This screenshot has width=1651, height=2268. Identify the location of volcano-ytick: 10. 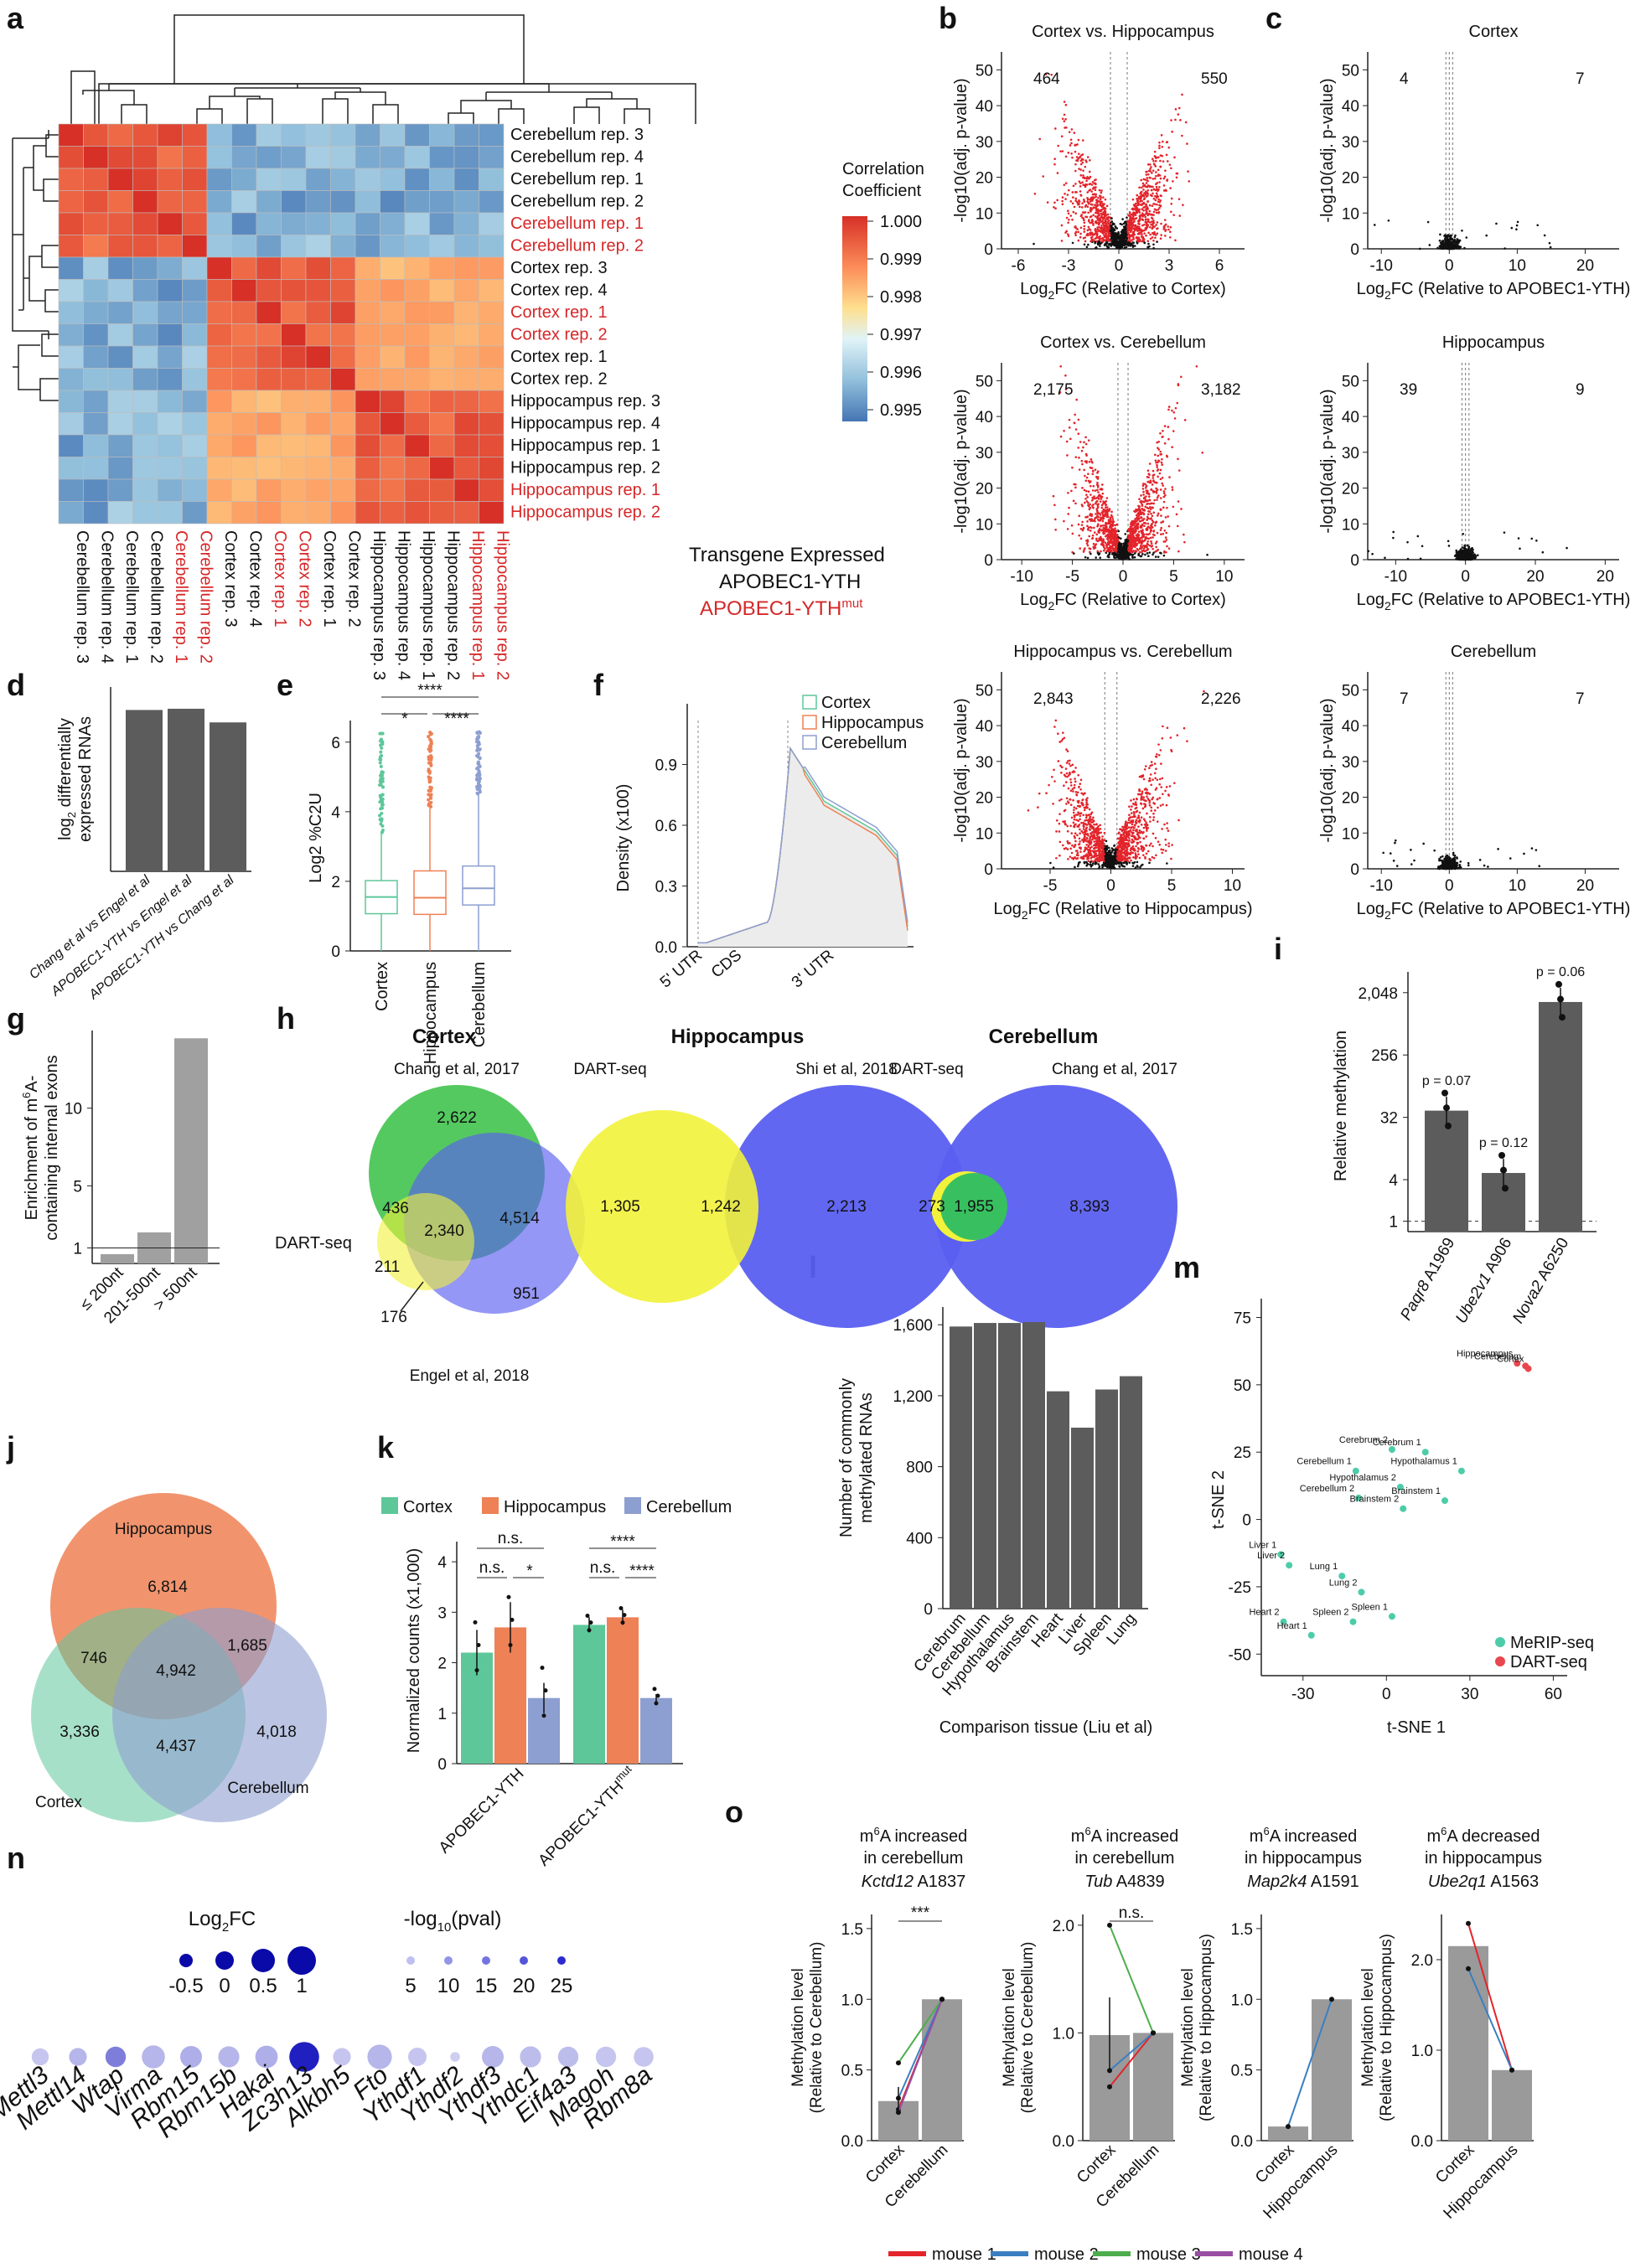
(984, 834).